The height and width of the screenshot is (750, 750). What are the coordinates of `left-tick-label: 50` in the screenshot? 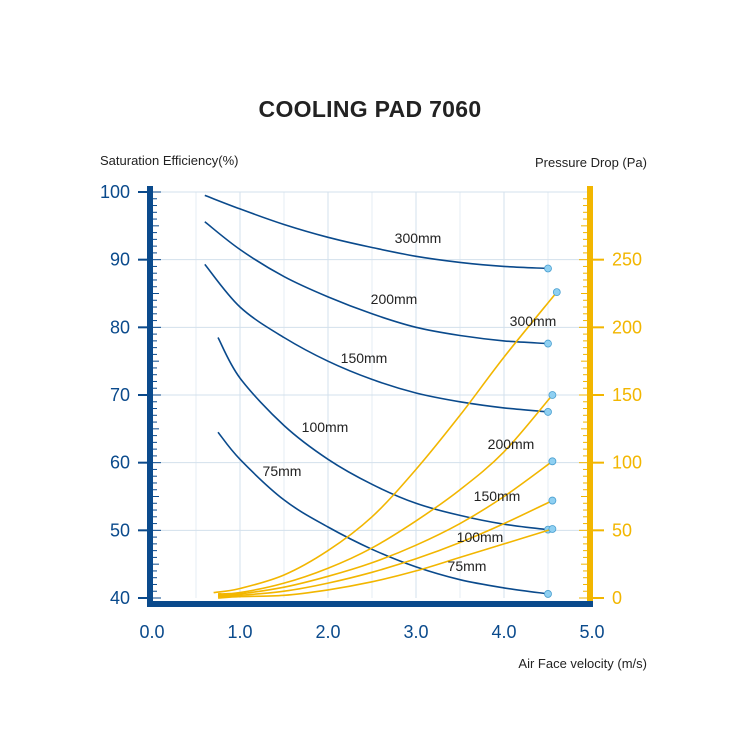 It's located at (120, 530).